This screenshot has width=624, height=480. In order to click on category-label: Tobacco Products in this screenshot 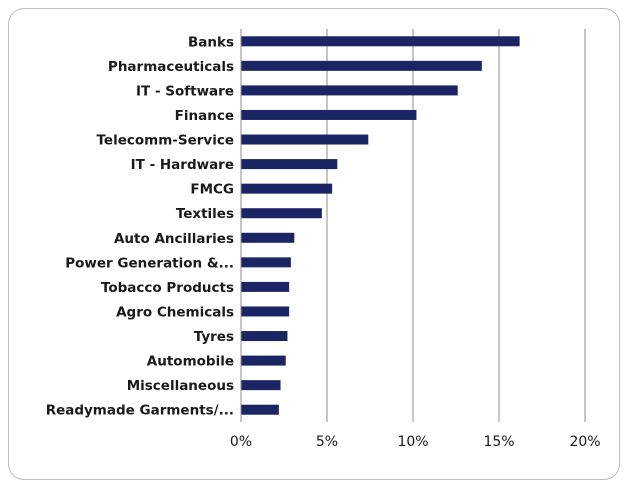, I will do `click(167, 288)`.